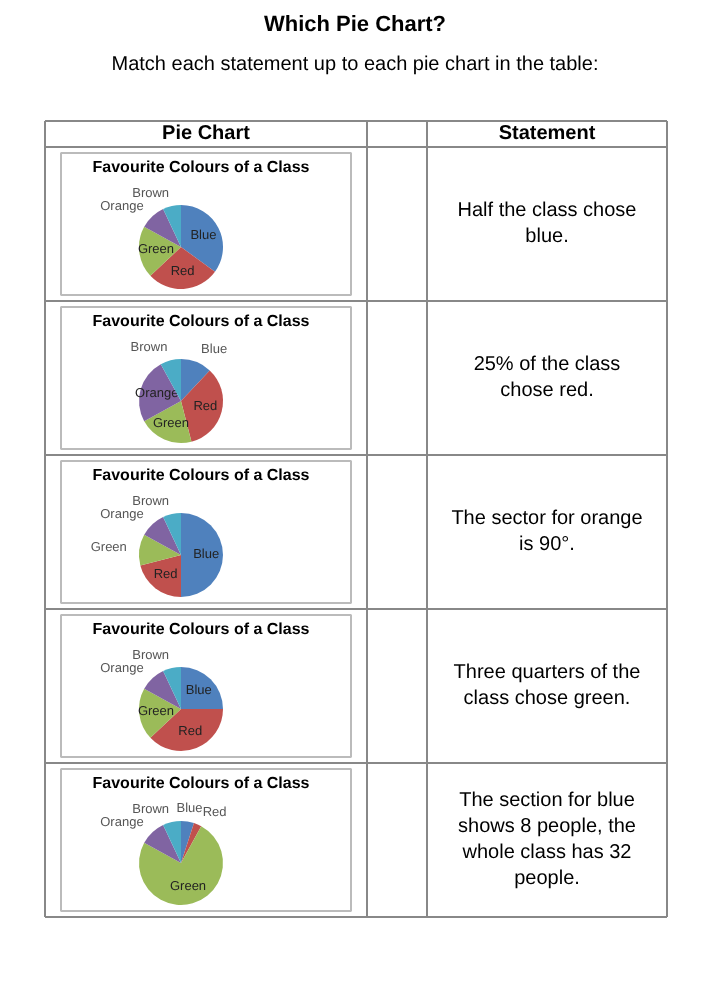 Image resolution: width=708 pixels, height=1000 pixels. Describe the element at coordinates (547, 134) in the screenshot. I see `text: Statement` at that location.